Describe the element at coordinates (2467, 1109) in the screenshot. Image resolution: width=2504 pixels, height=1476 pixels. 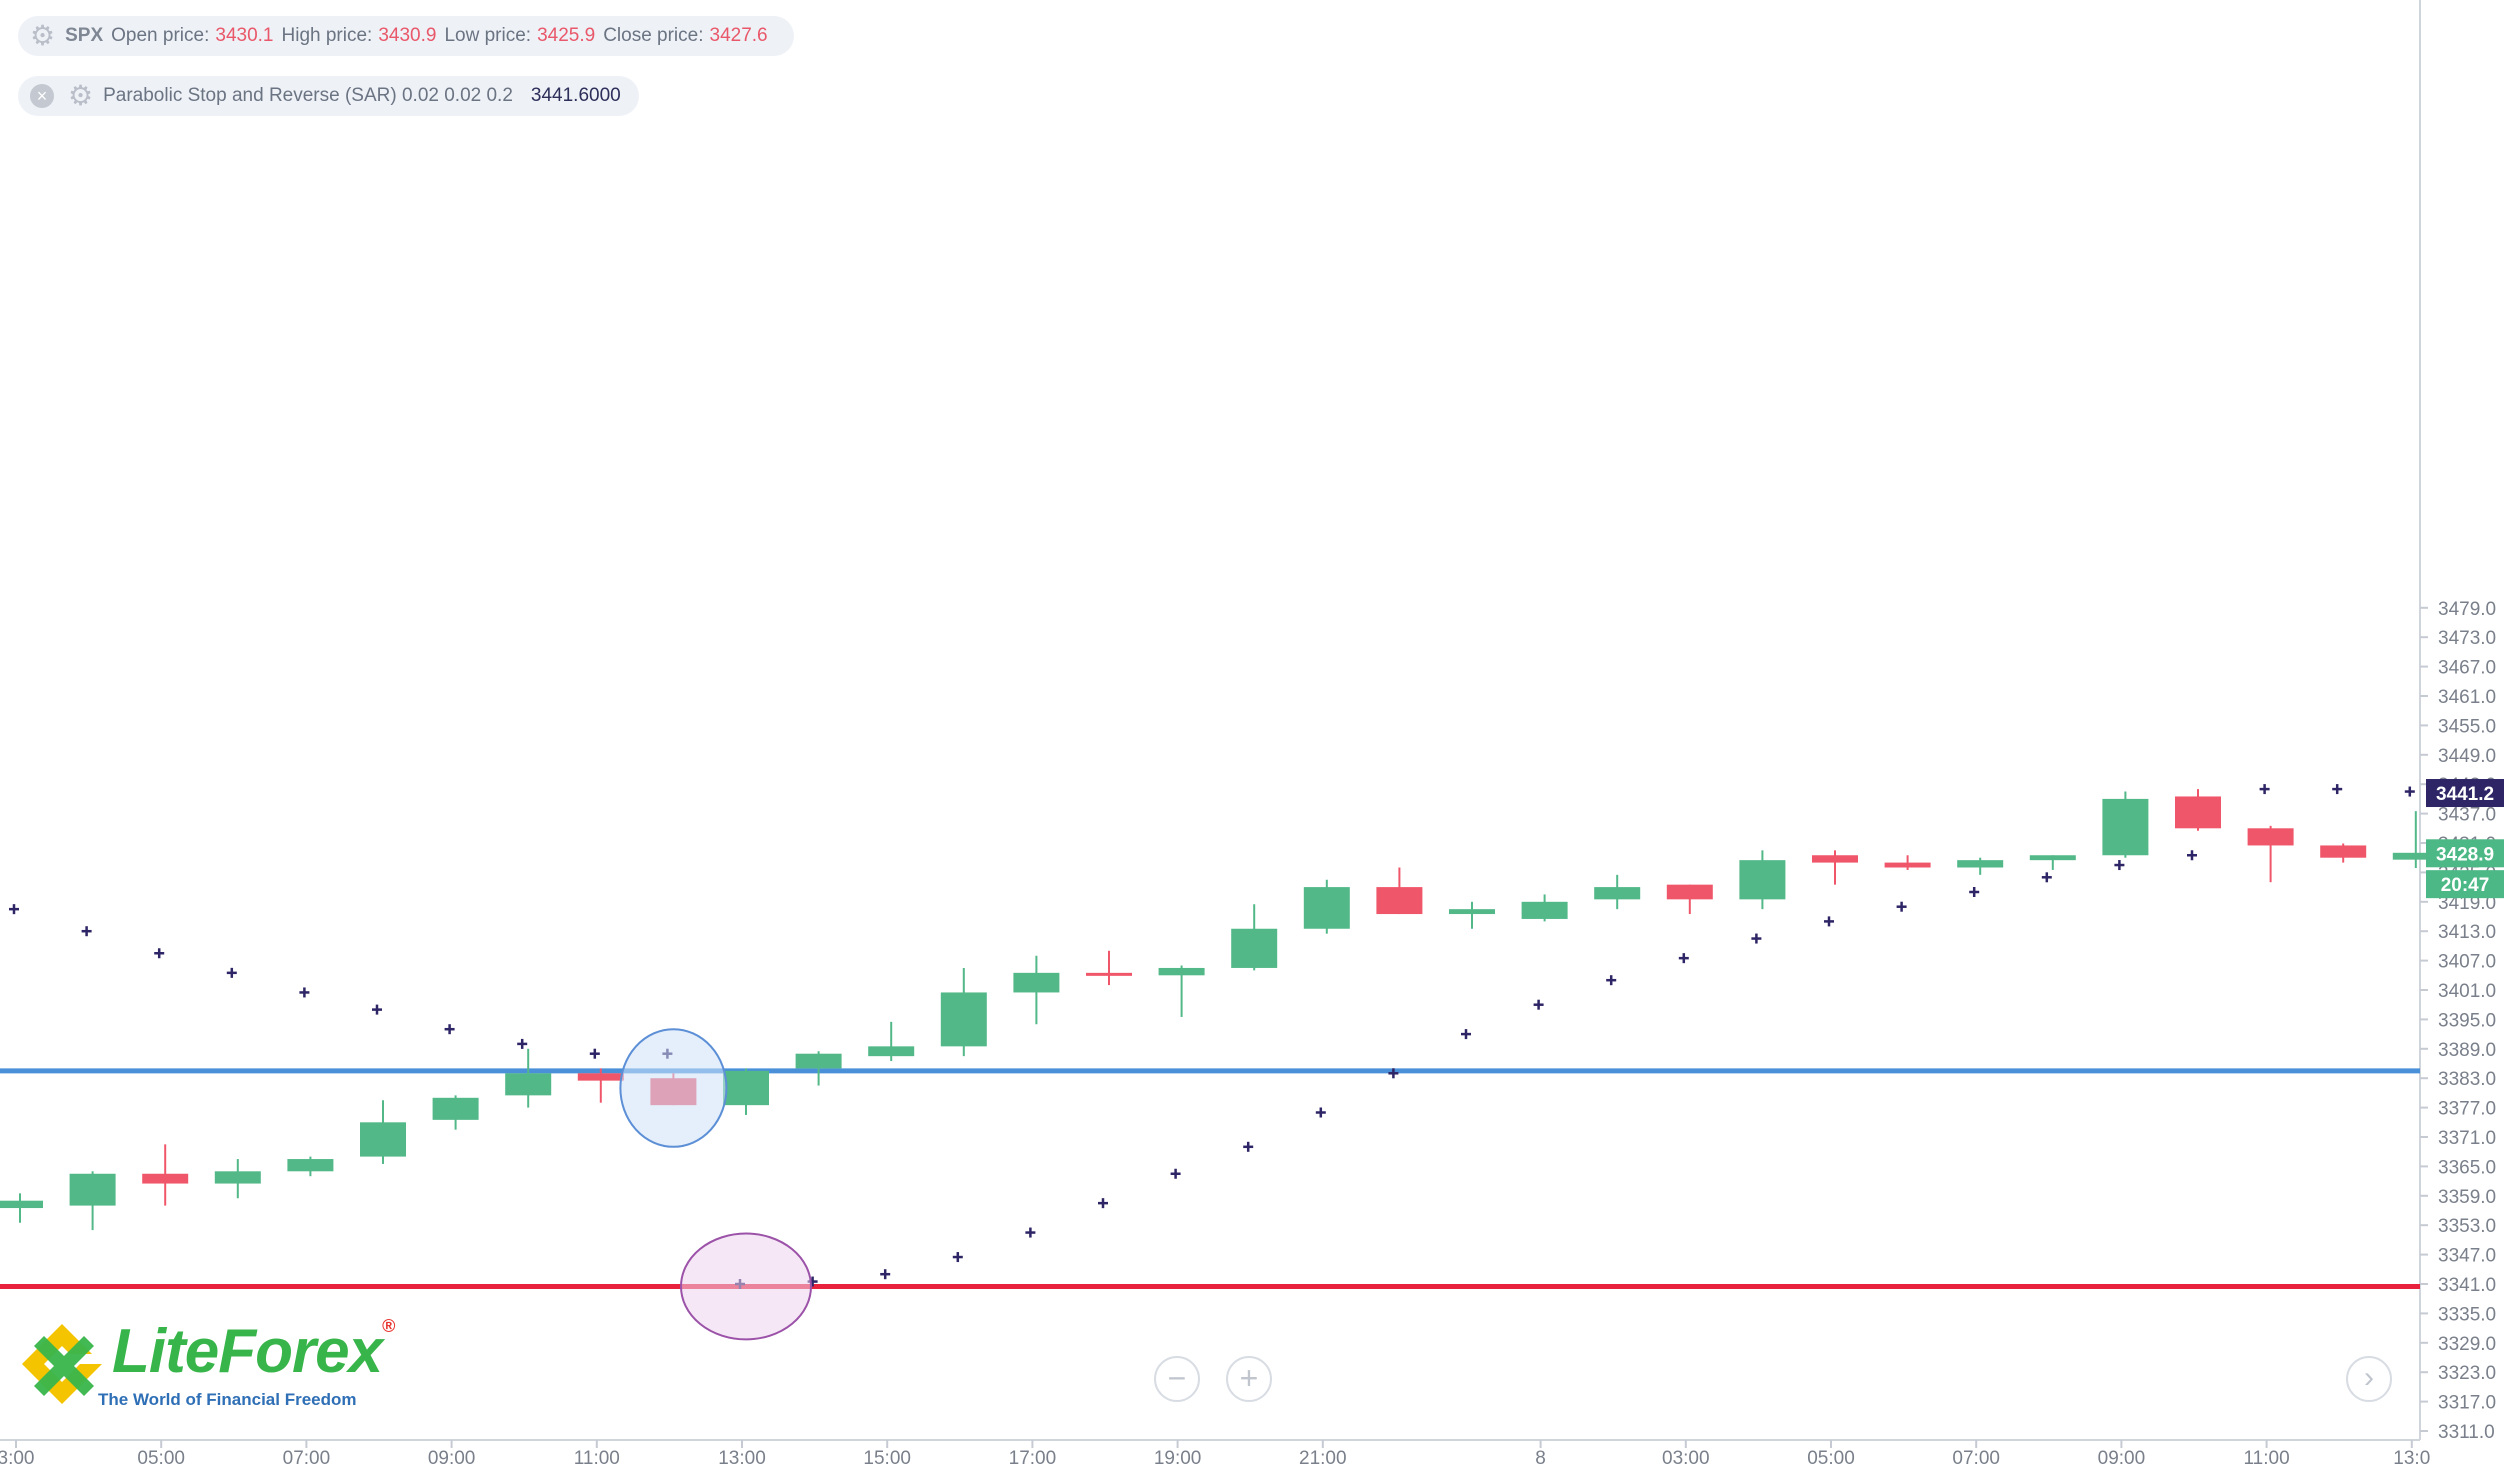
I see `y-tick-label: 3377.0` at that location.